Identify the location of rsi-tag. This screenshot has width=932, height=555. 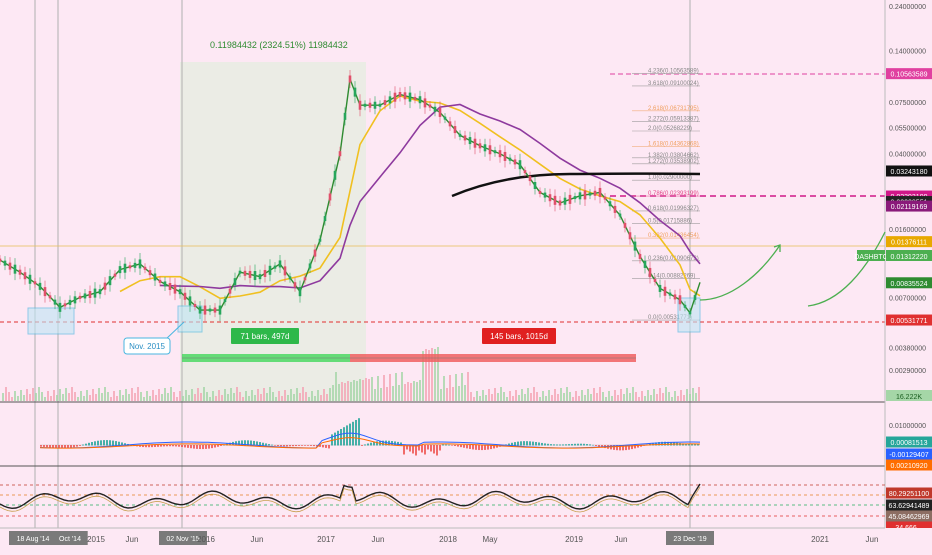
(909, 516).